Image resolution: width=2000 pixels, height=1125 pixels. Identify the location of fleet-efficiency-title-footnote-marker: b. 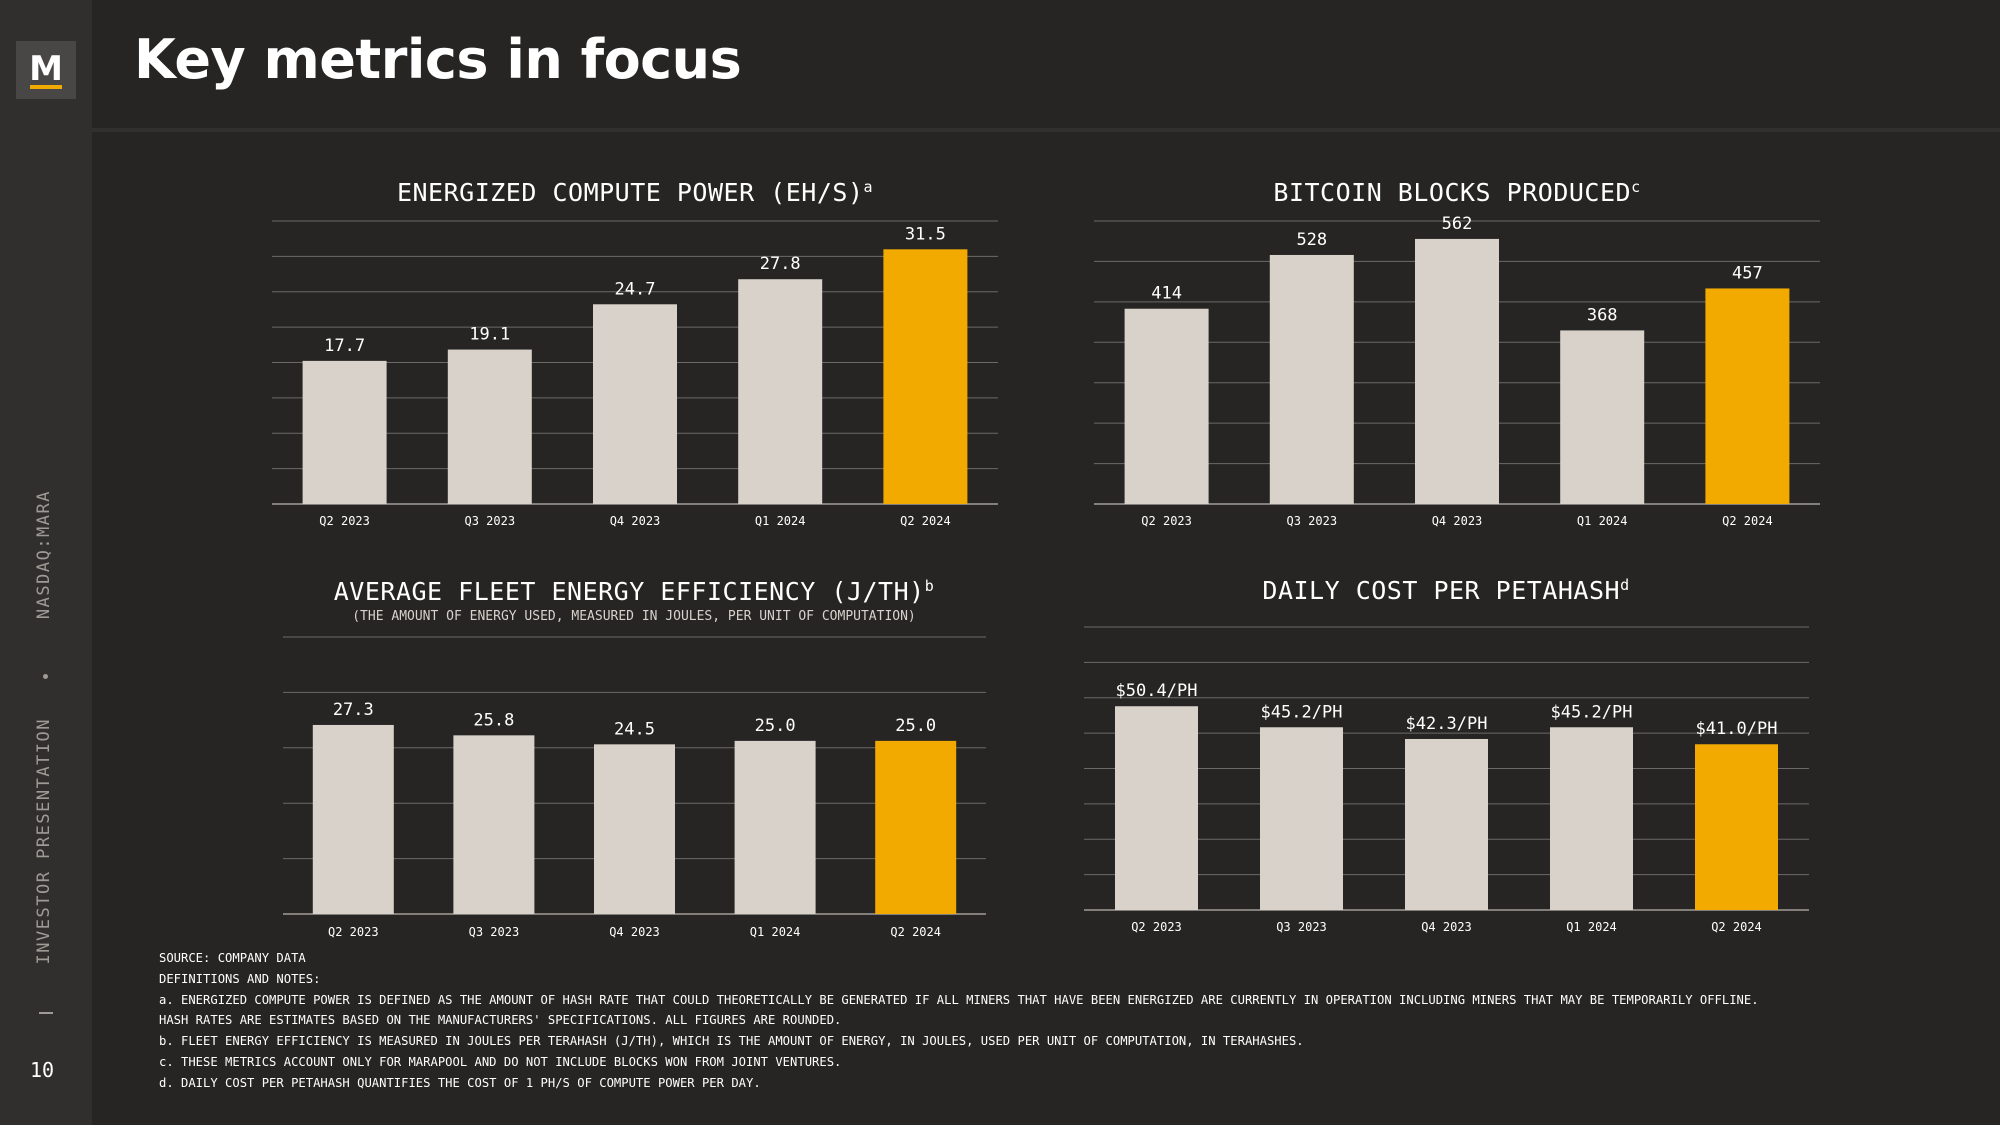
(930, 586).